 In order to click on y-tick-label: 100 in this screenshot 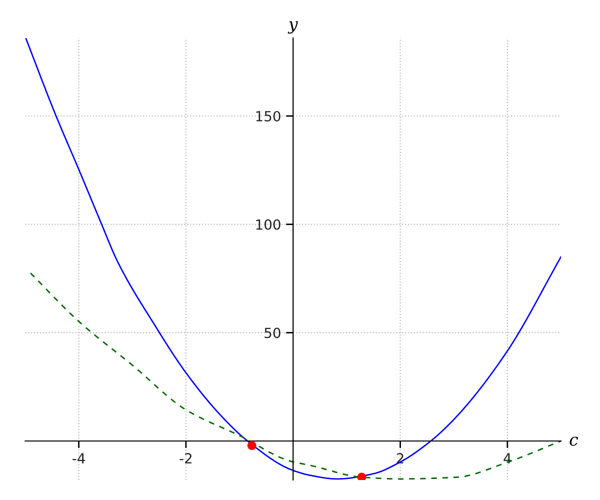, I will do `click(268, 224)`.